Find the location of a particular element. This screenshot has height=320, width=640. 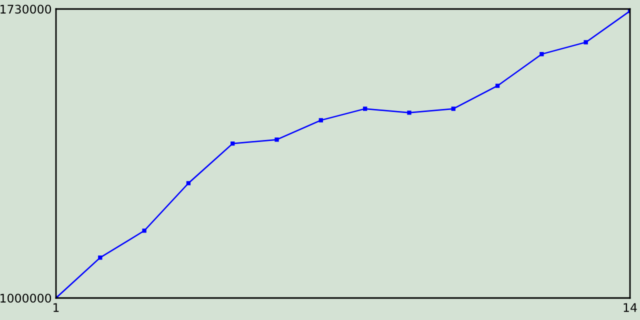

x-tick-label: 1 is located at coordinates (56, 307).